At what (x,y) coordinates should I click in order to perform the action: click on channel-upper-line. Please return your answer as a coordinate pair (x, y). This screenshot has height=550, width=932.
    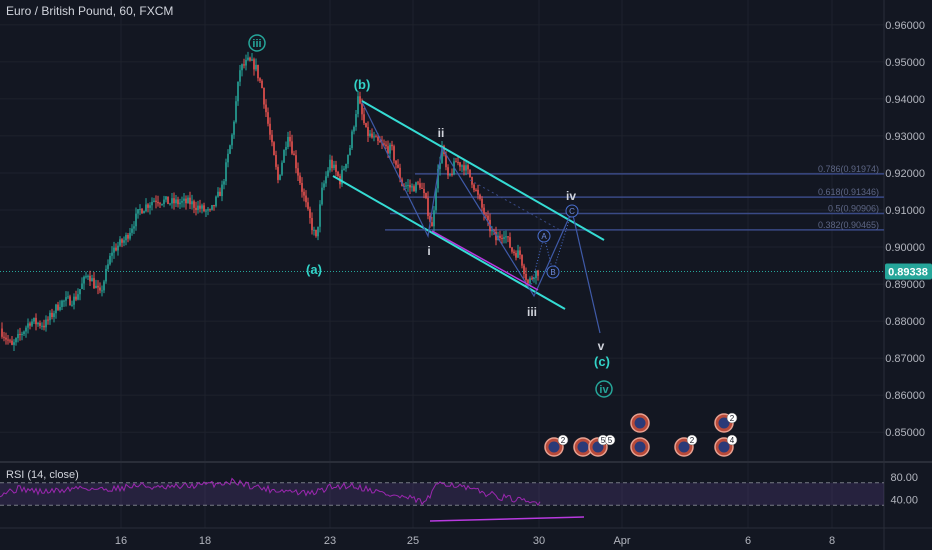
    Looking at the image, I should click on (483, 170).